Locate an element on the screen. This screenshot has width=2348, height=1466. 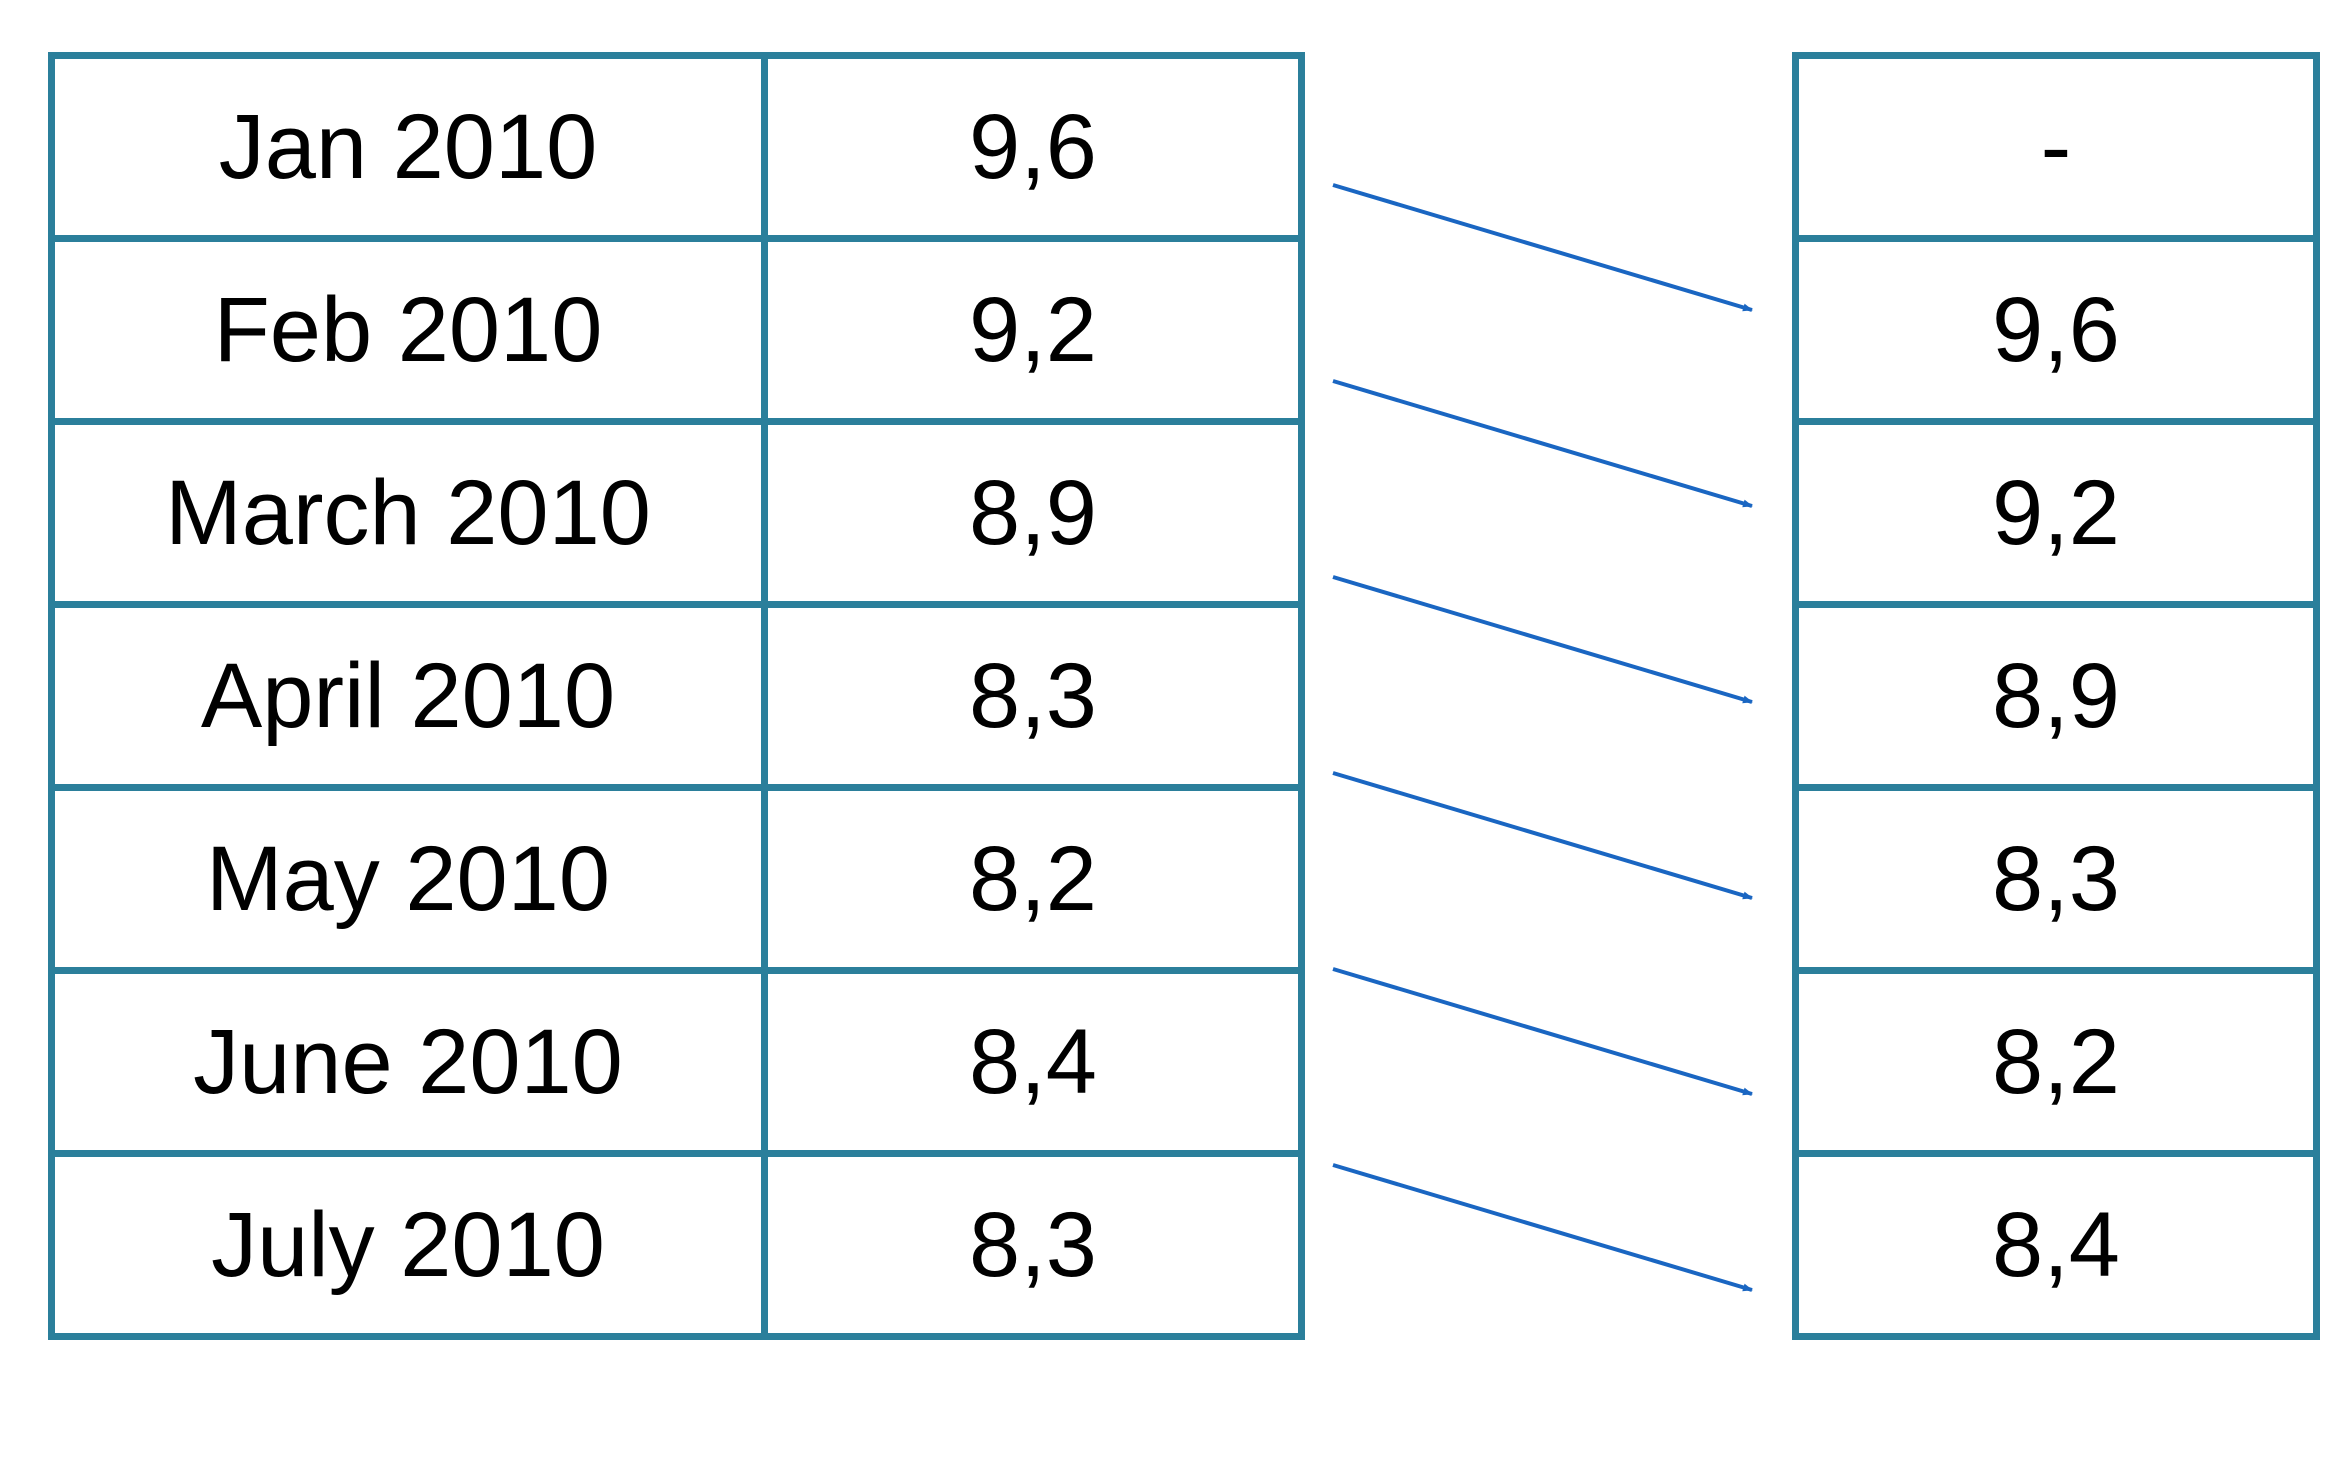
lagged-value-cell: 8,3 is located at coordinates (2056, 879).